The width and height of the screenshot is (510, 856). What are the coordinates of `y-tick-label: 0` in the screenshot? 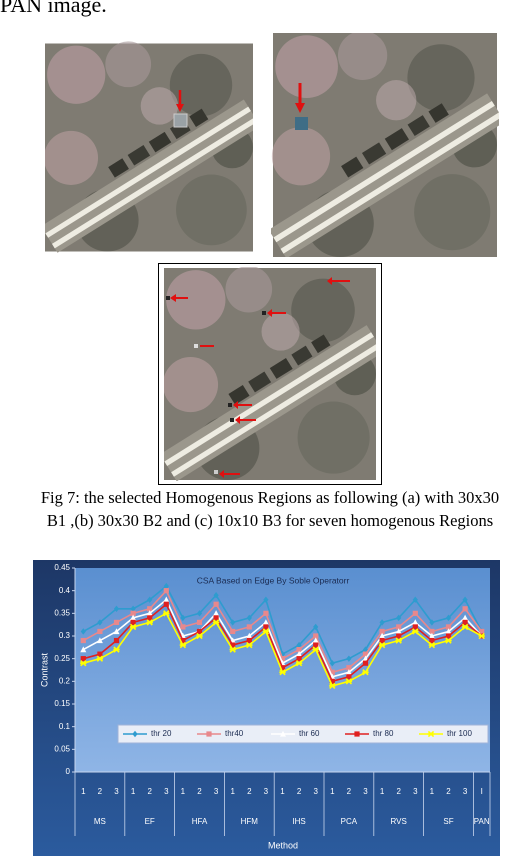 It's located at (68, 771).